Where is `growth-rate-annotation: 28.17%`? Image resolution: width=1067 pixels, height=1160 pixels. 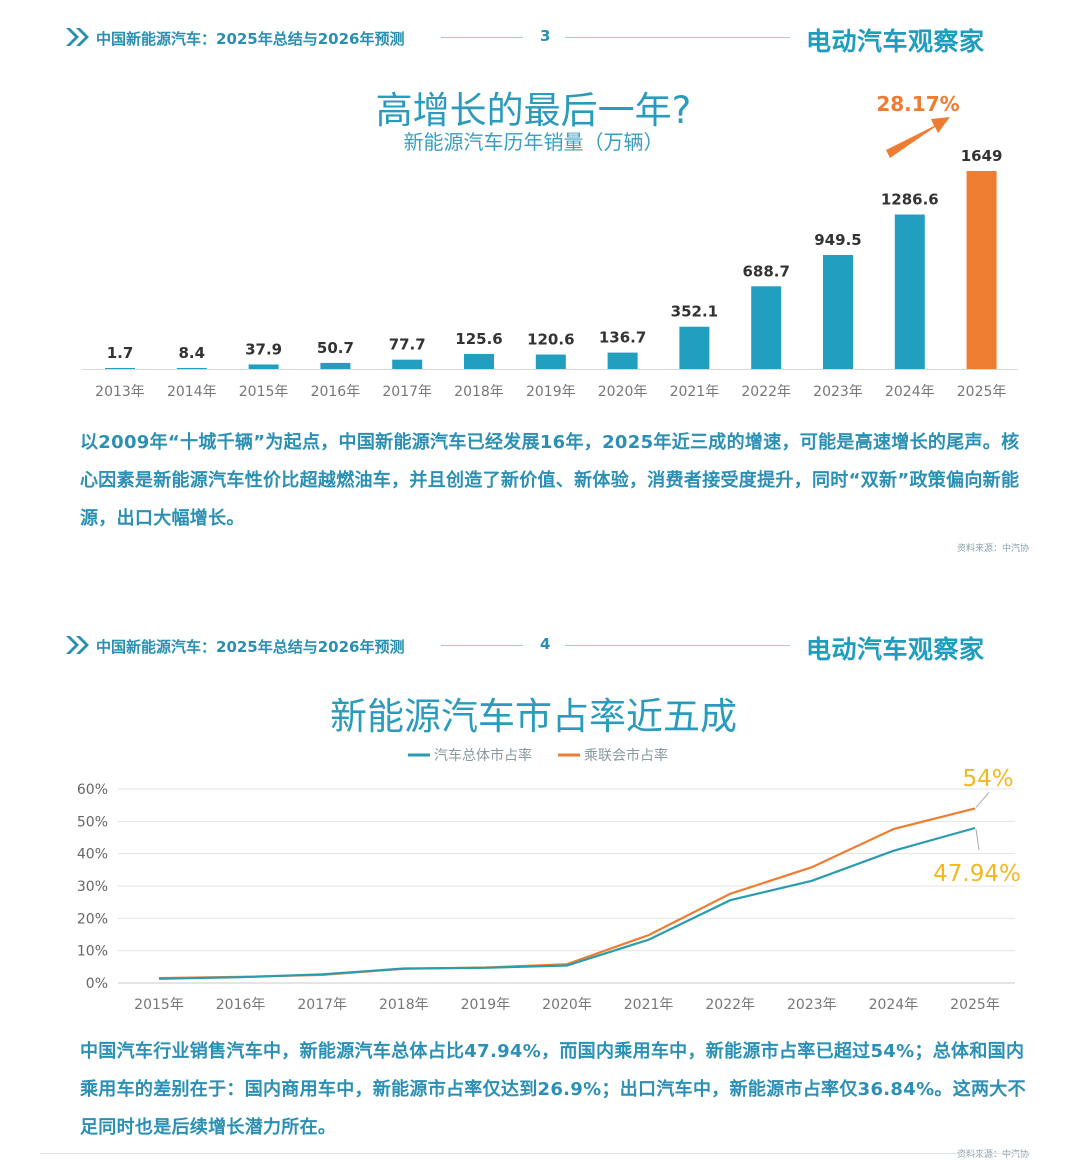 growth-rate-annotation: 28.17% is located at coordinates (917, 104).